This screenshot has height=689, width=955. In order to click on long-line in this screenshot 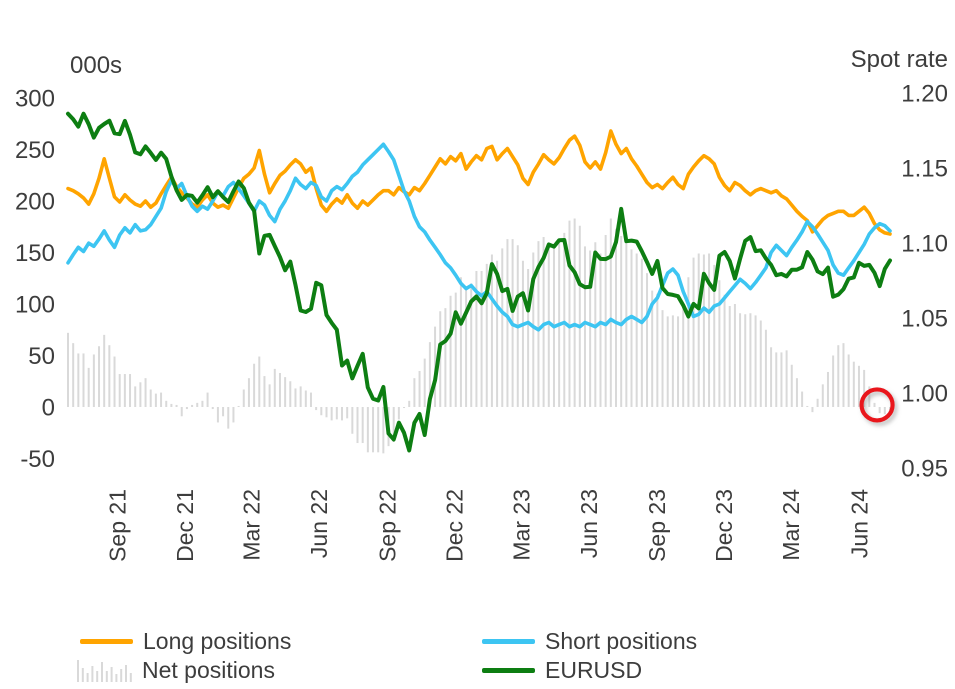, I will do `click(479, 182)`.